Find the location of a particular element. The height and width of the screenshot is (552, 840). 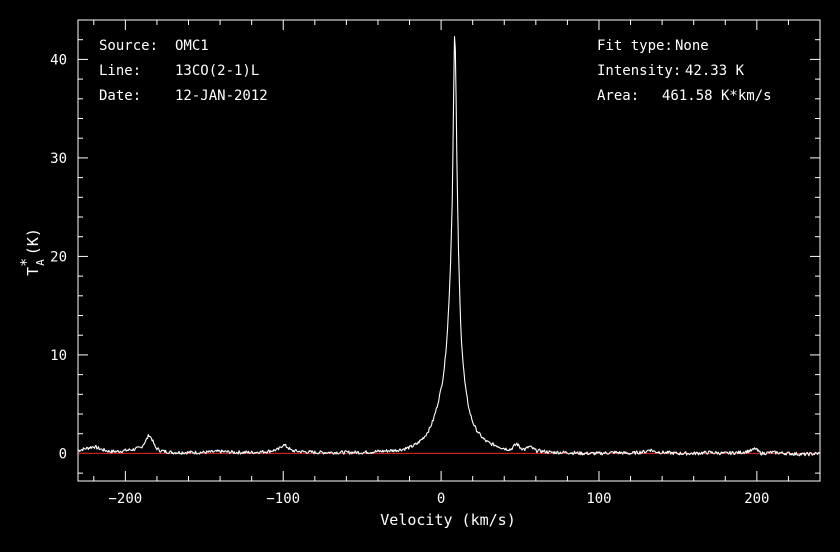

line-value: 13CO(2-1)L is located at coordinates (217, 71).